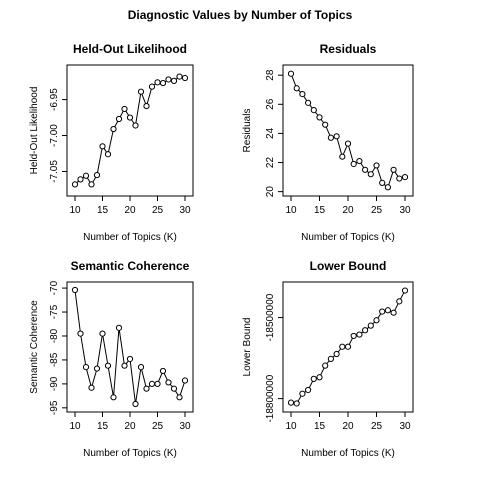  What do you see at coordinates (54, 99) in the screenshot?
I see `y-tick-label: -6.95` at bounding box center [54, 99].